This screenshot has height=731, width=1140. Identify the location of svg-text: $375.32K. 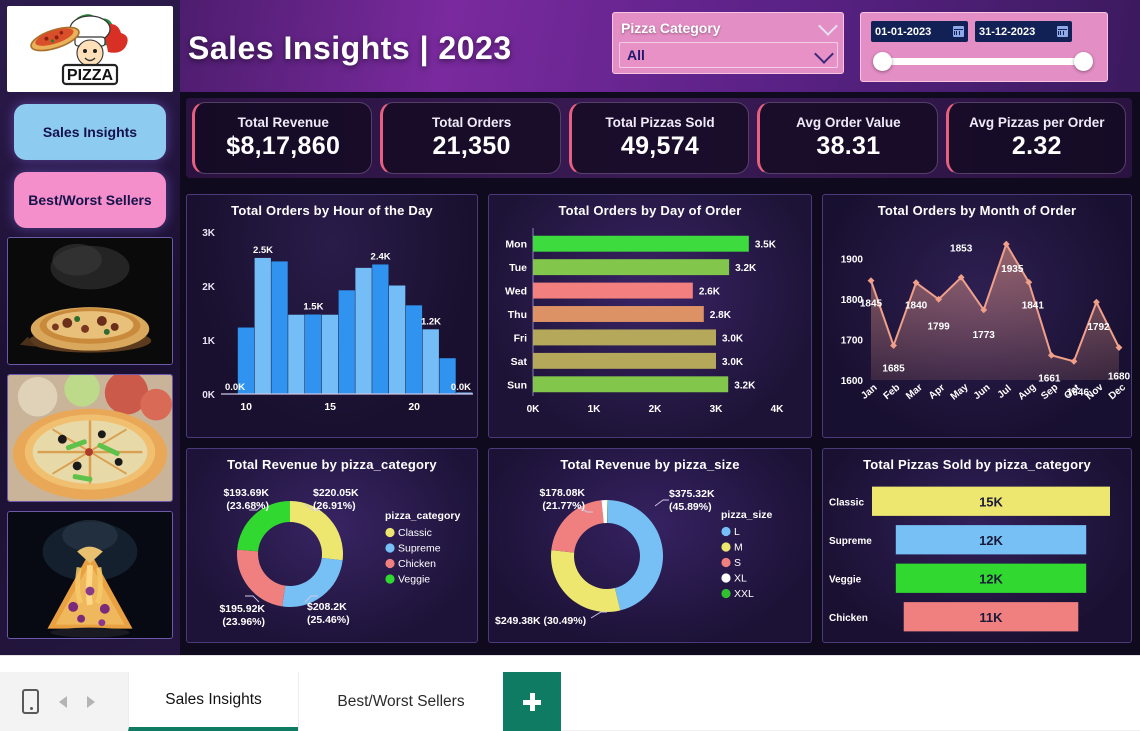
(692, 494).